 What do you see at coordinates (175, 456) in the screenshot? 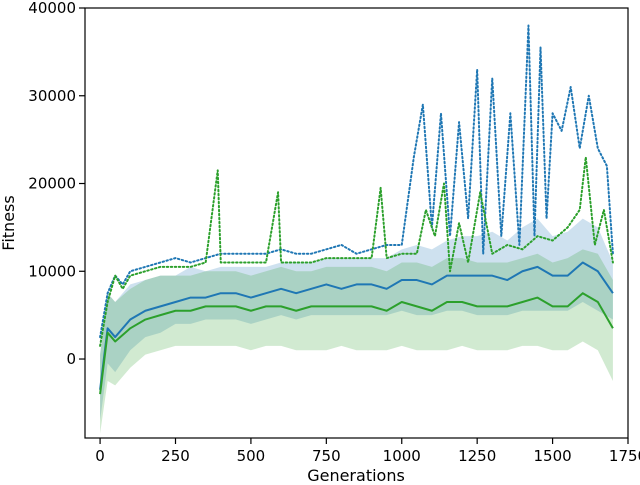
I see `x-tick-label: 250` at bounding box center [175, 456].